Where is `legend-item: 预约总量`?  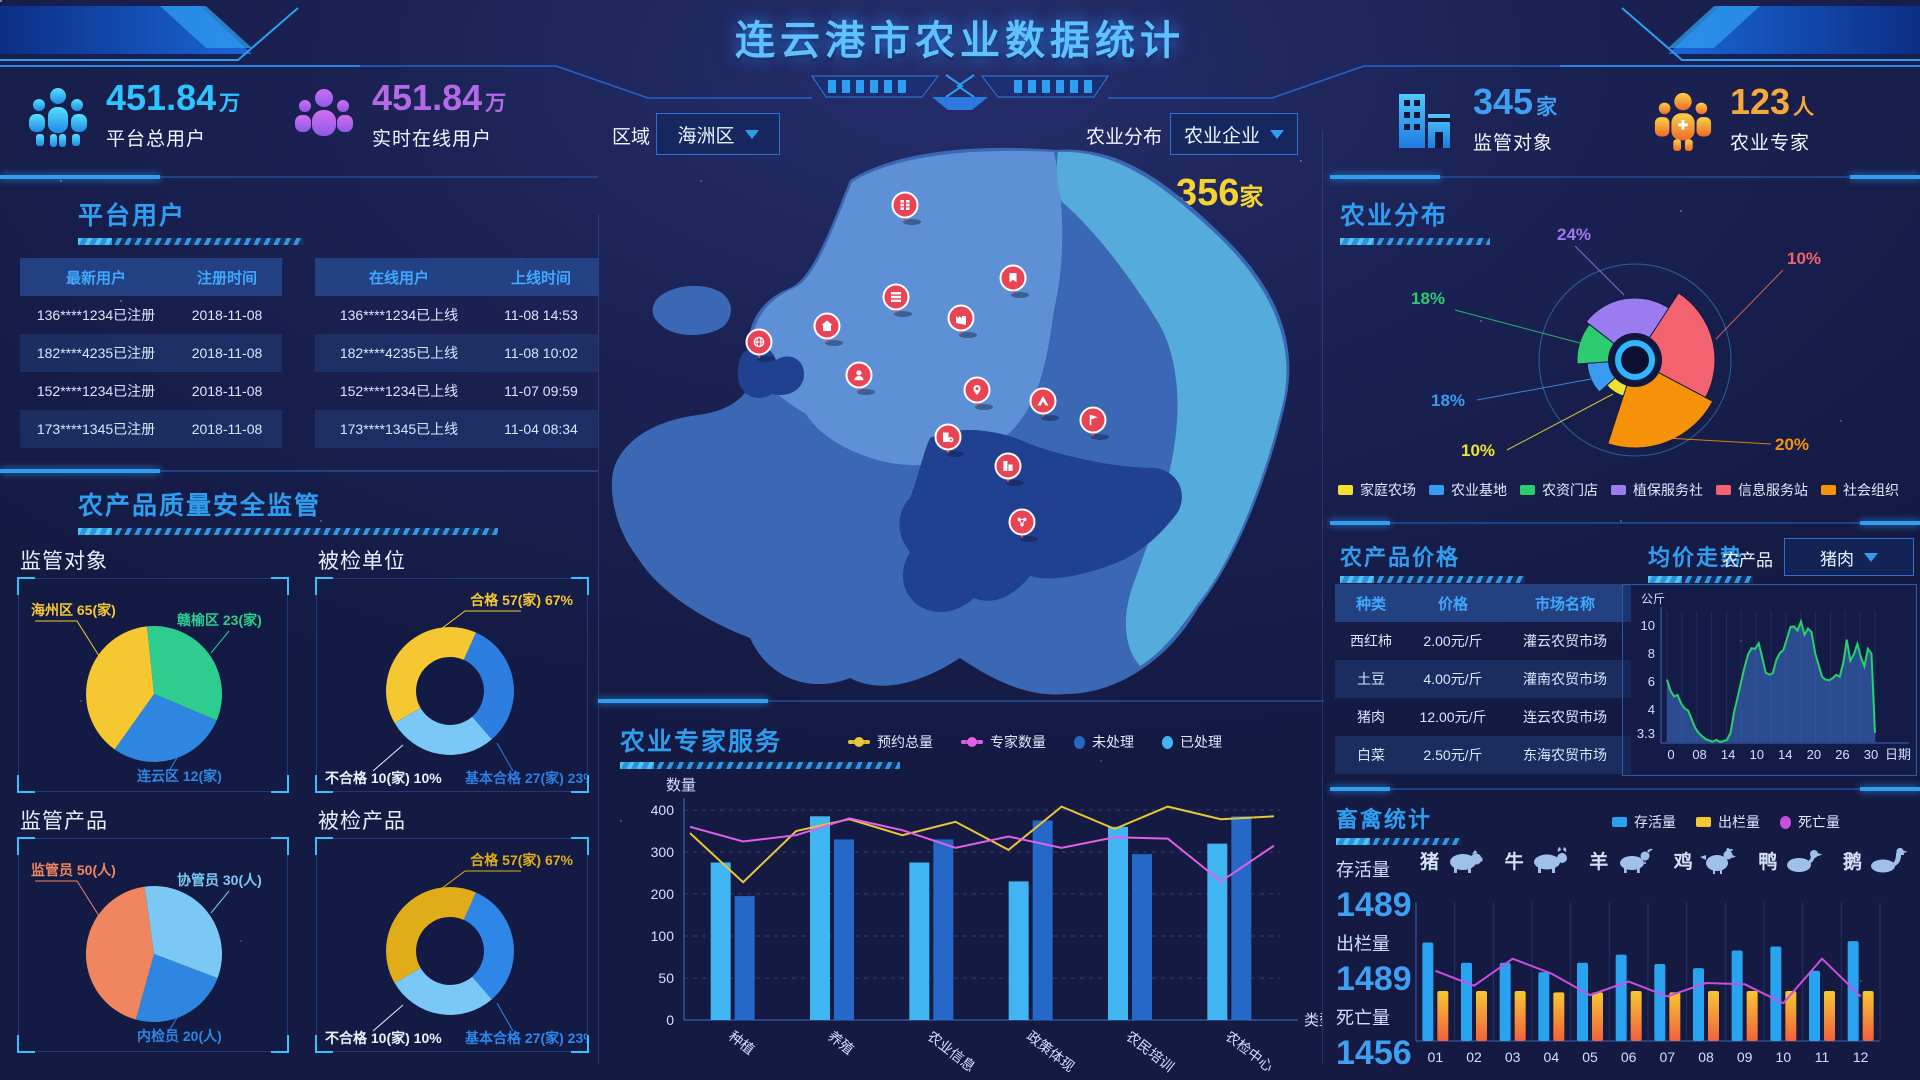
legend-item: 预约总量 is located at coordinates (890, 742).